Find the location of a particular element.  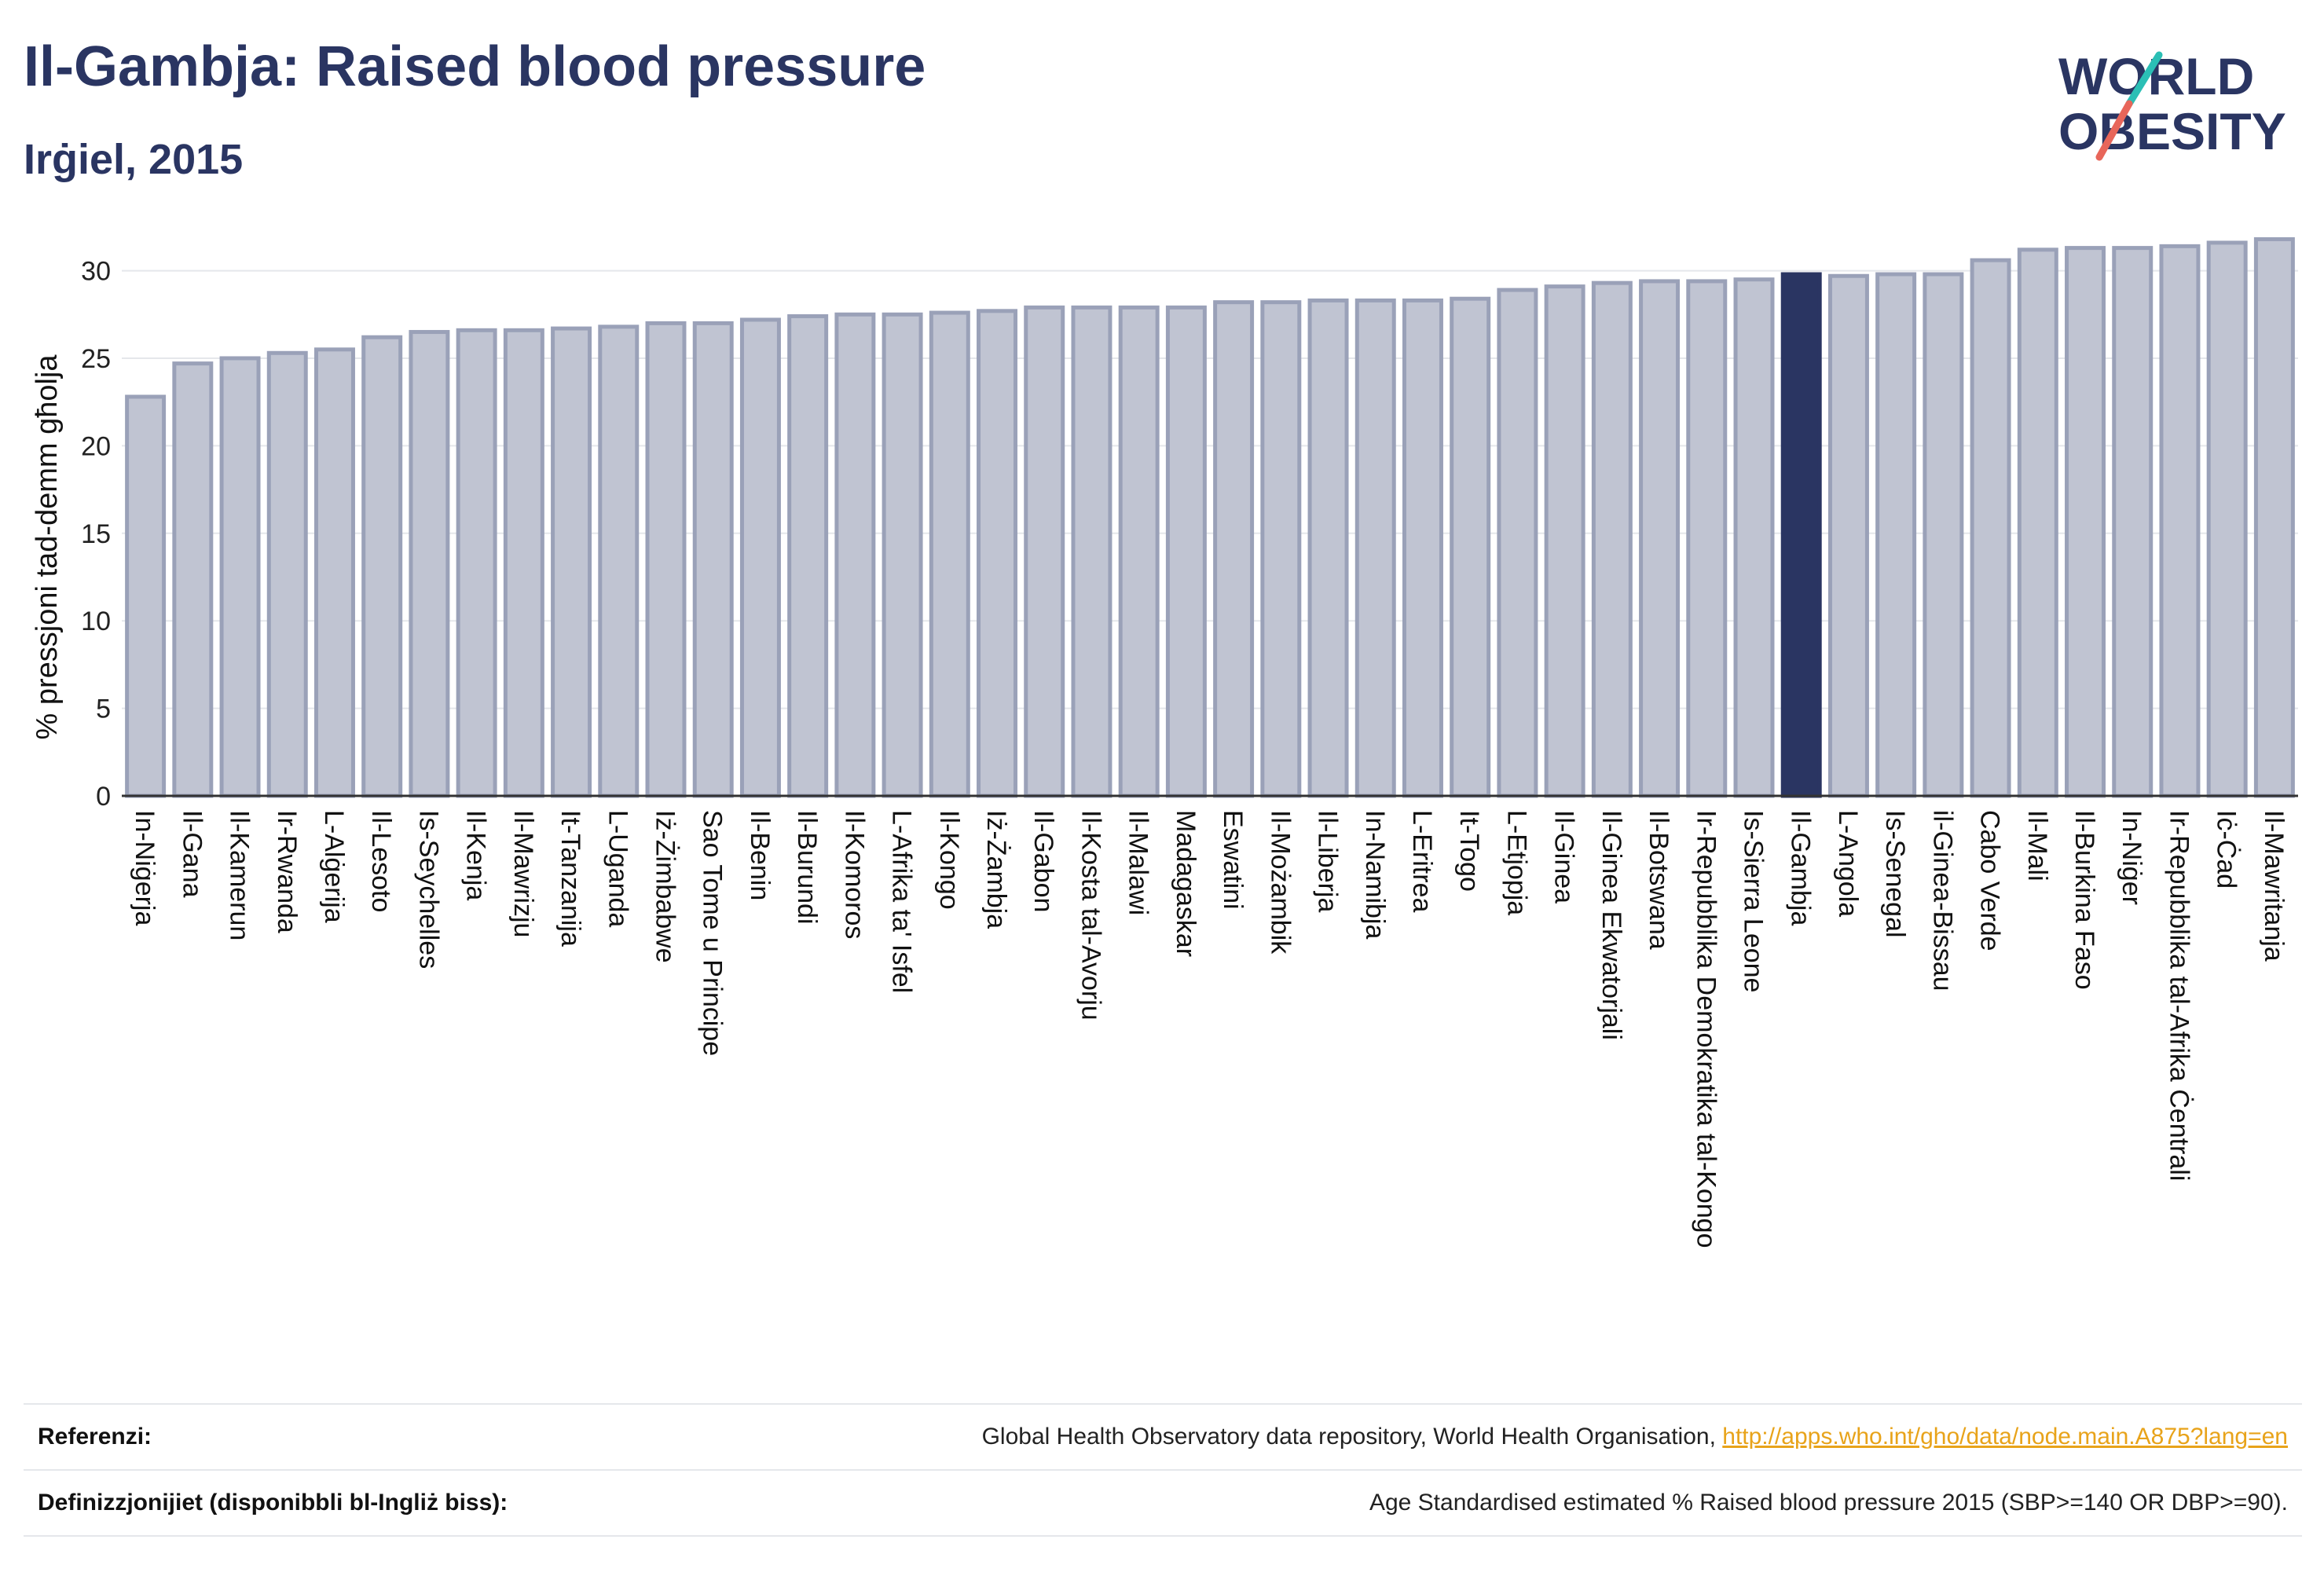

x-tick-label: Il-Mawritanja is located at coordinates (2274, 886).